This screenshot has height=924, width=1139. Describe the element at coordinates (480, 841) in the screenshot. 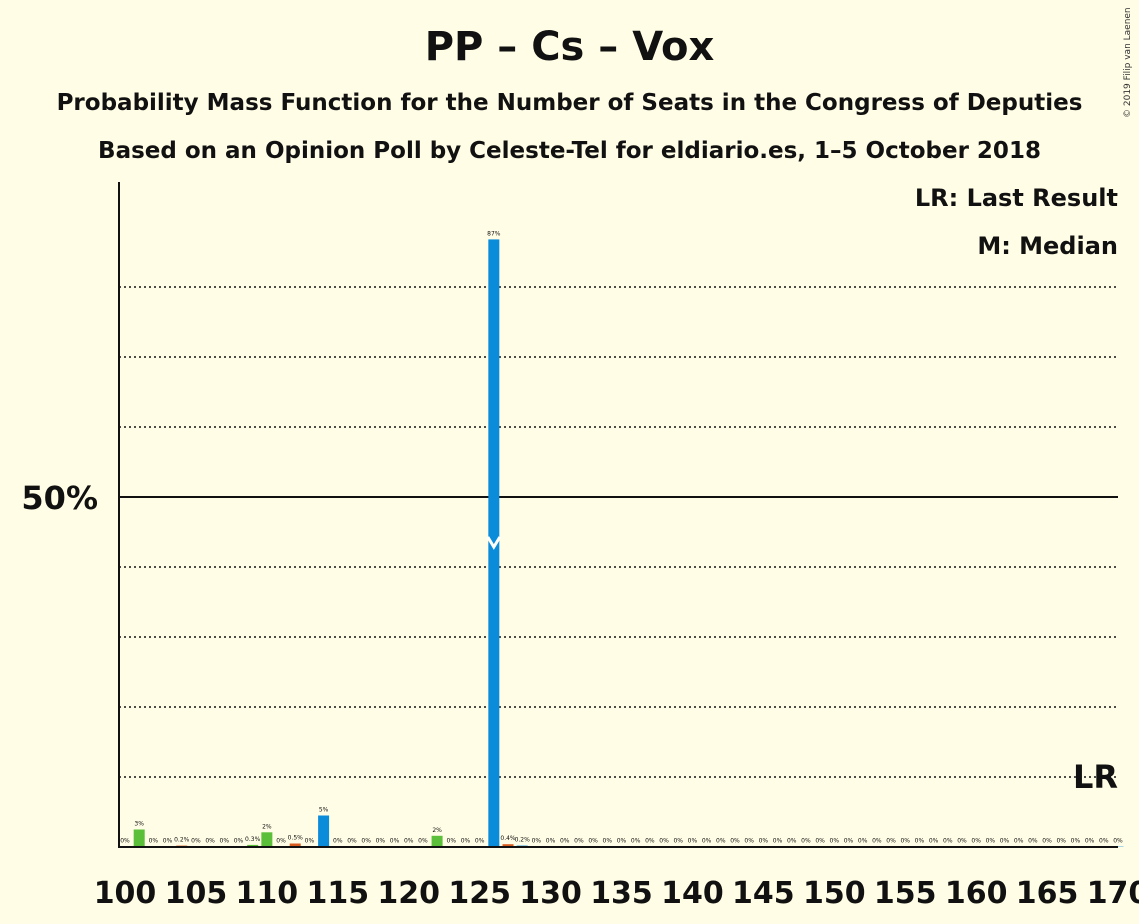

I see `bar-label-seat-125: 0%` at that location.